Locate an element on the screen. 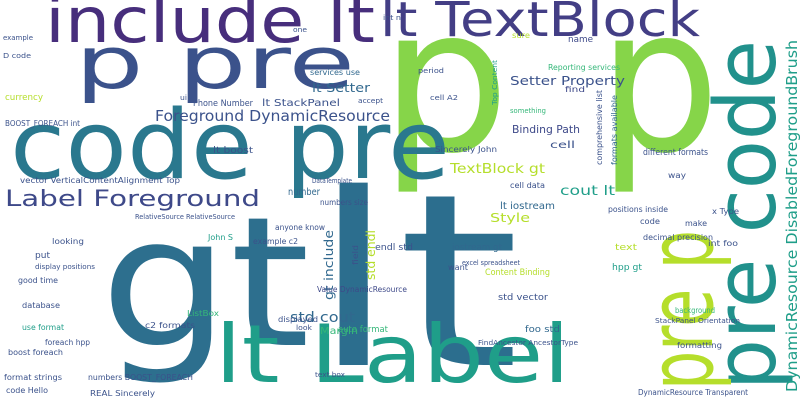 This screenshot has width=800, height=400. word: decimal precision is located at coordinates (678, 237).